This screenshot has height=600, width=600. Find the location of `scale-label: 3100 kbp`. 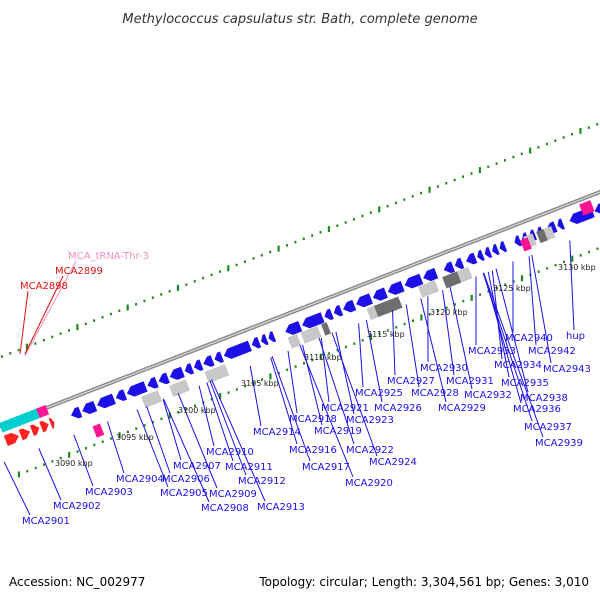

scale-label: 3100 kbp is located at coordinates (197, 410).